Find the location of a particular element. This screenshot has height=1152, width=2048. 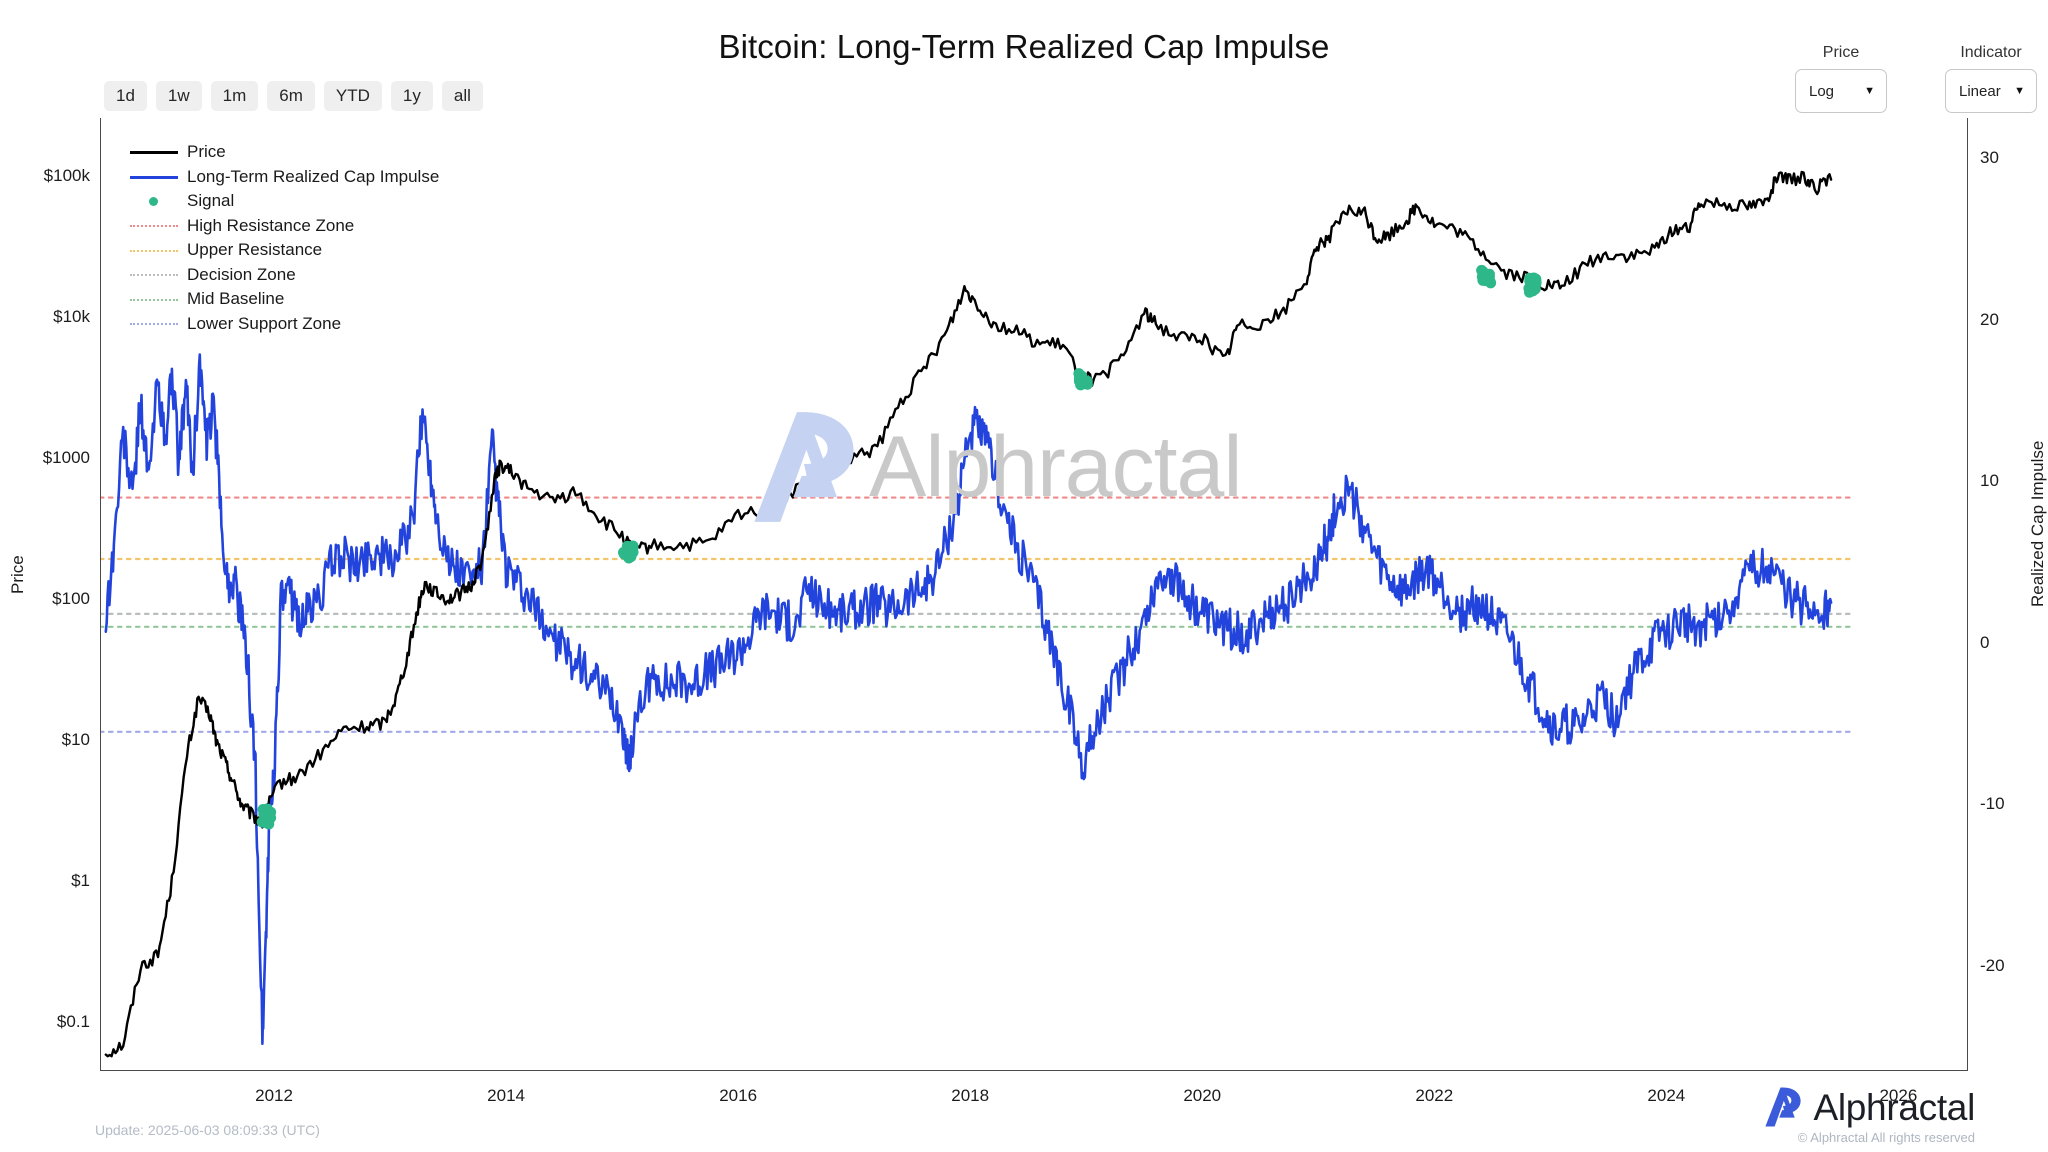

price-scale-dropdown: Log ▼ is located at coordinates (1841, 91).